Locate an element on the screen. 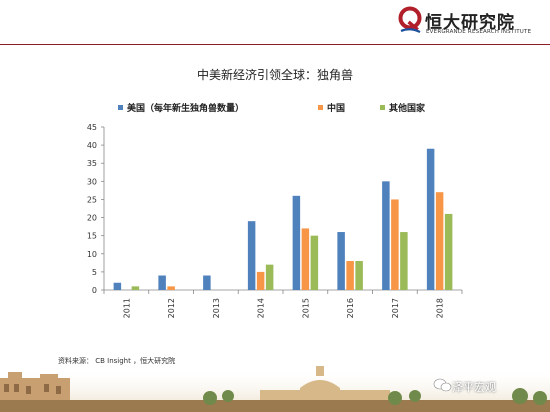 This screenshot has width=550, height=412. x-tick-label: 2014 is located at coordinates (261, 308).